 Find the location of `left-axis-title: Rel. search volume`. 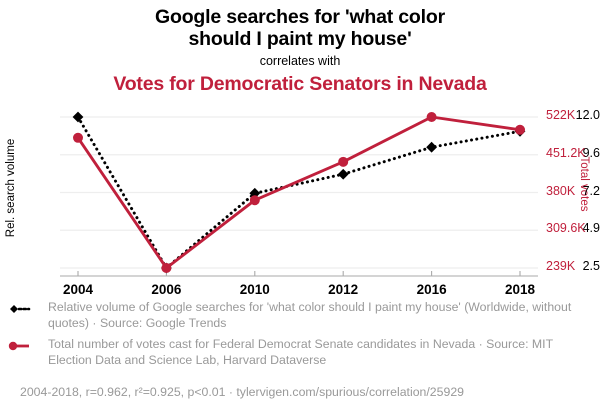

left-axis-title: Rel. search volume is located at coordinates (11, 188).